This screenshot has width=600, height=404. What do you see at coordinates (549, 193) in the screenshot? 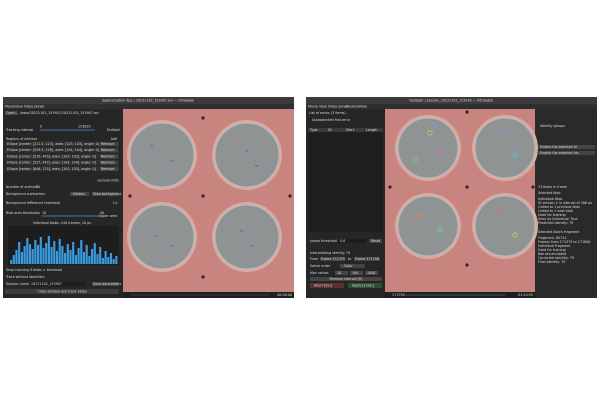
I see `label: Selected blob` at bounding box center [549, 193].